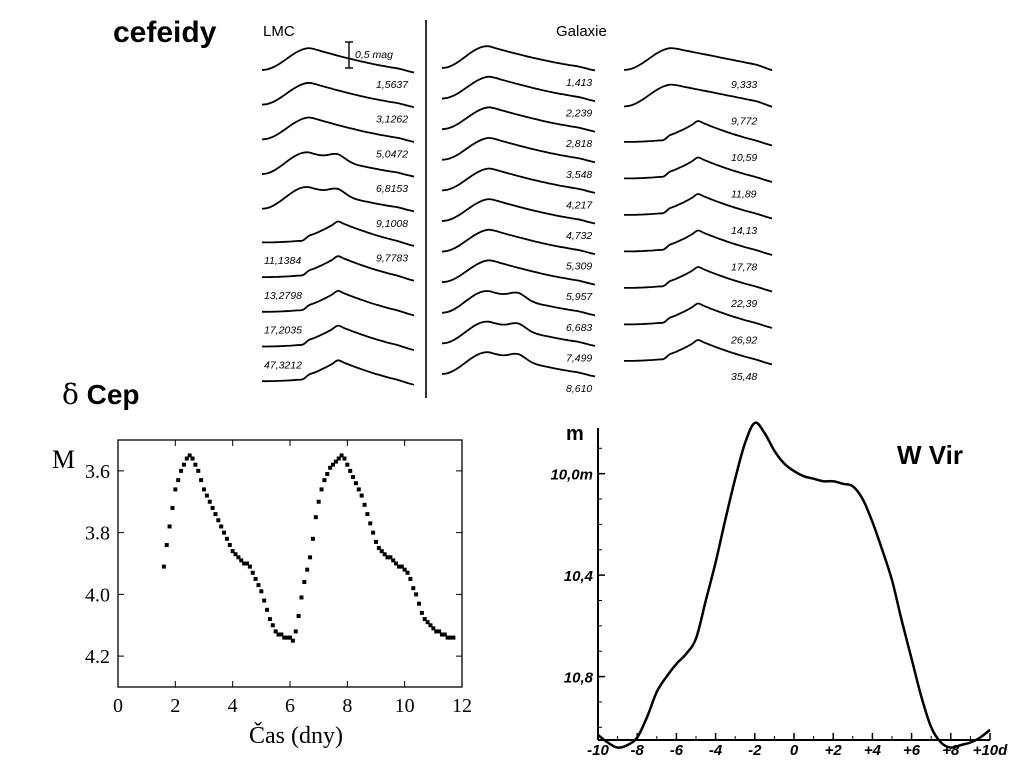 This screenshot has width=1024, height=768. What do you see at coordinates (283, 331) in the screenshot?
I see `period-label: 17,2035` at bounding box center [283, 331].